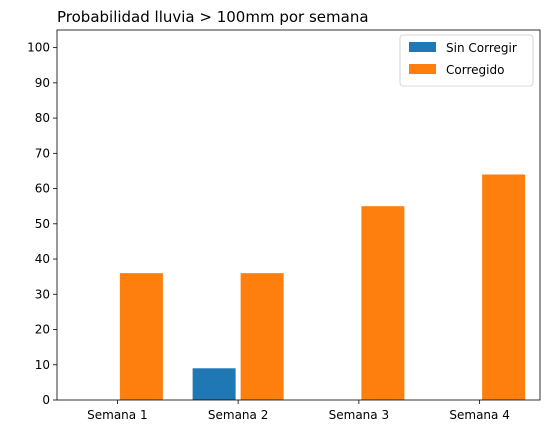 The height and width of the screenshot is (433, 552). Describe the element at coordinates (46, 400) in the screenshot. I see `y-tick-label: 0` at that location.